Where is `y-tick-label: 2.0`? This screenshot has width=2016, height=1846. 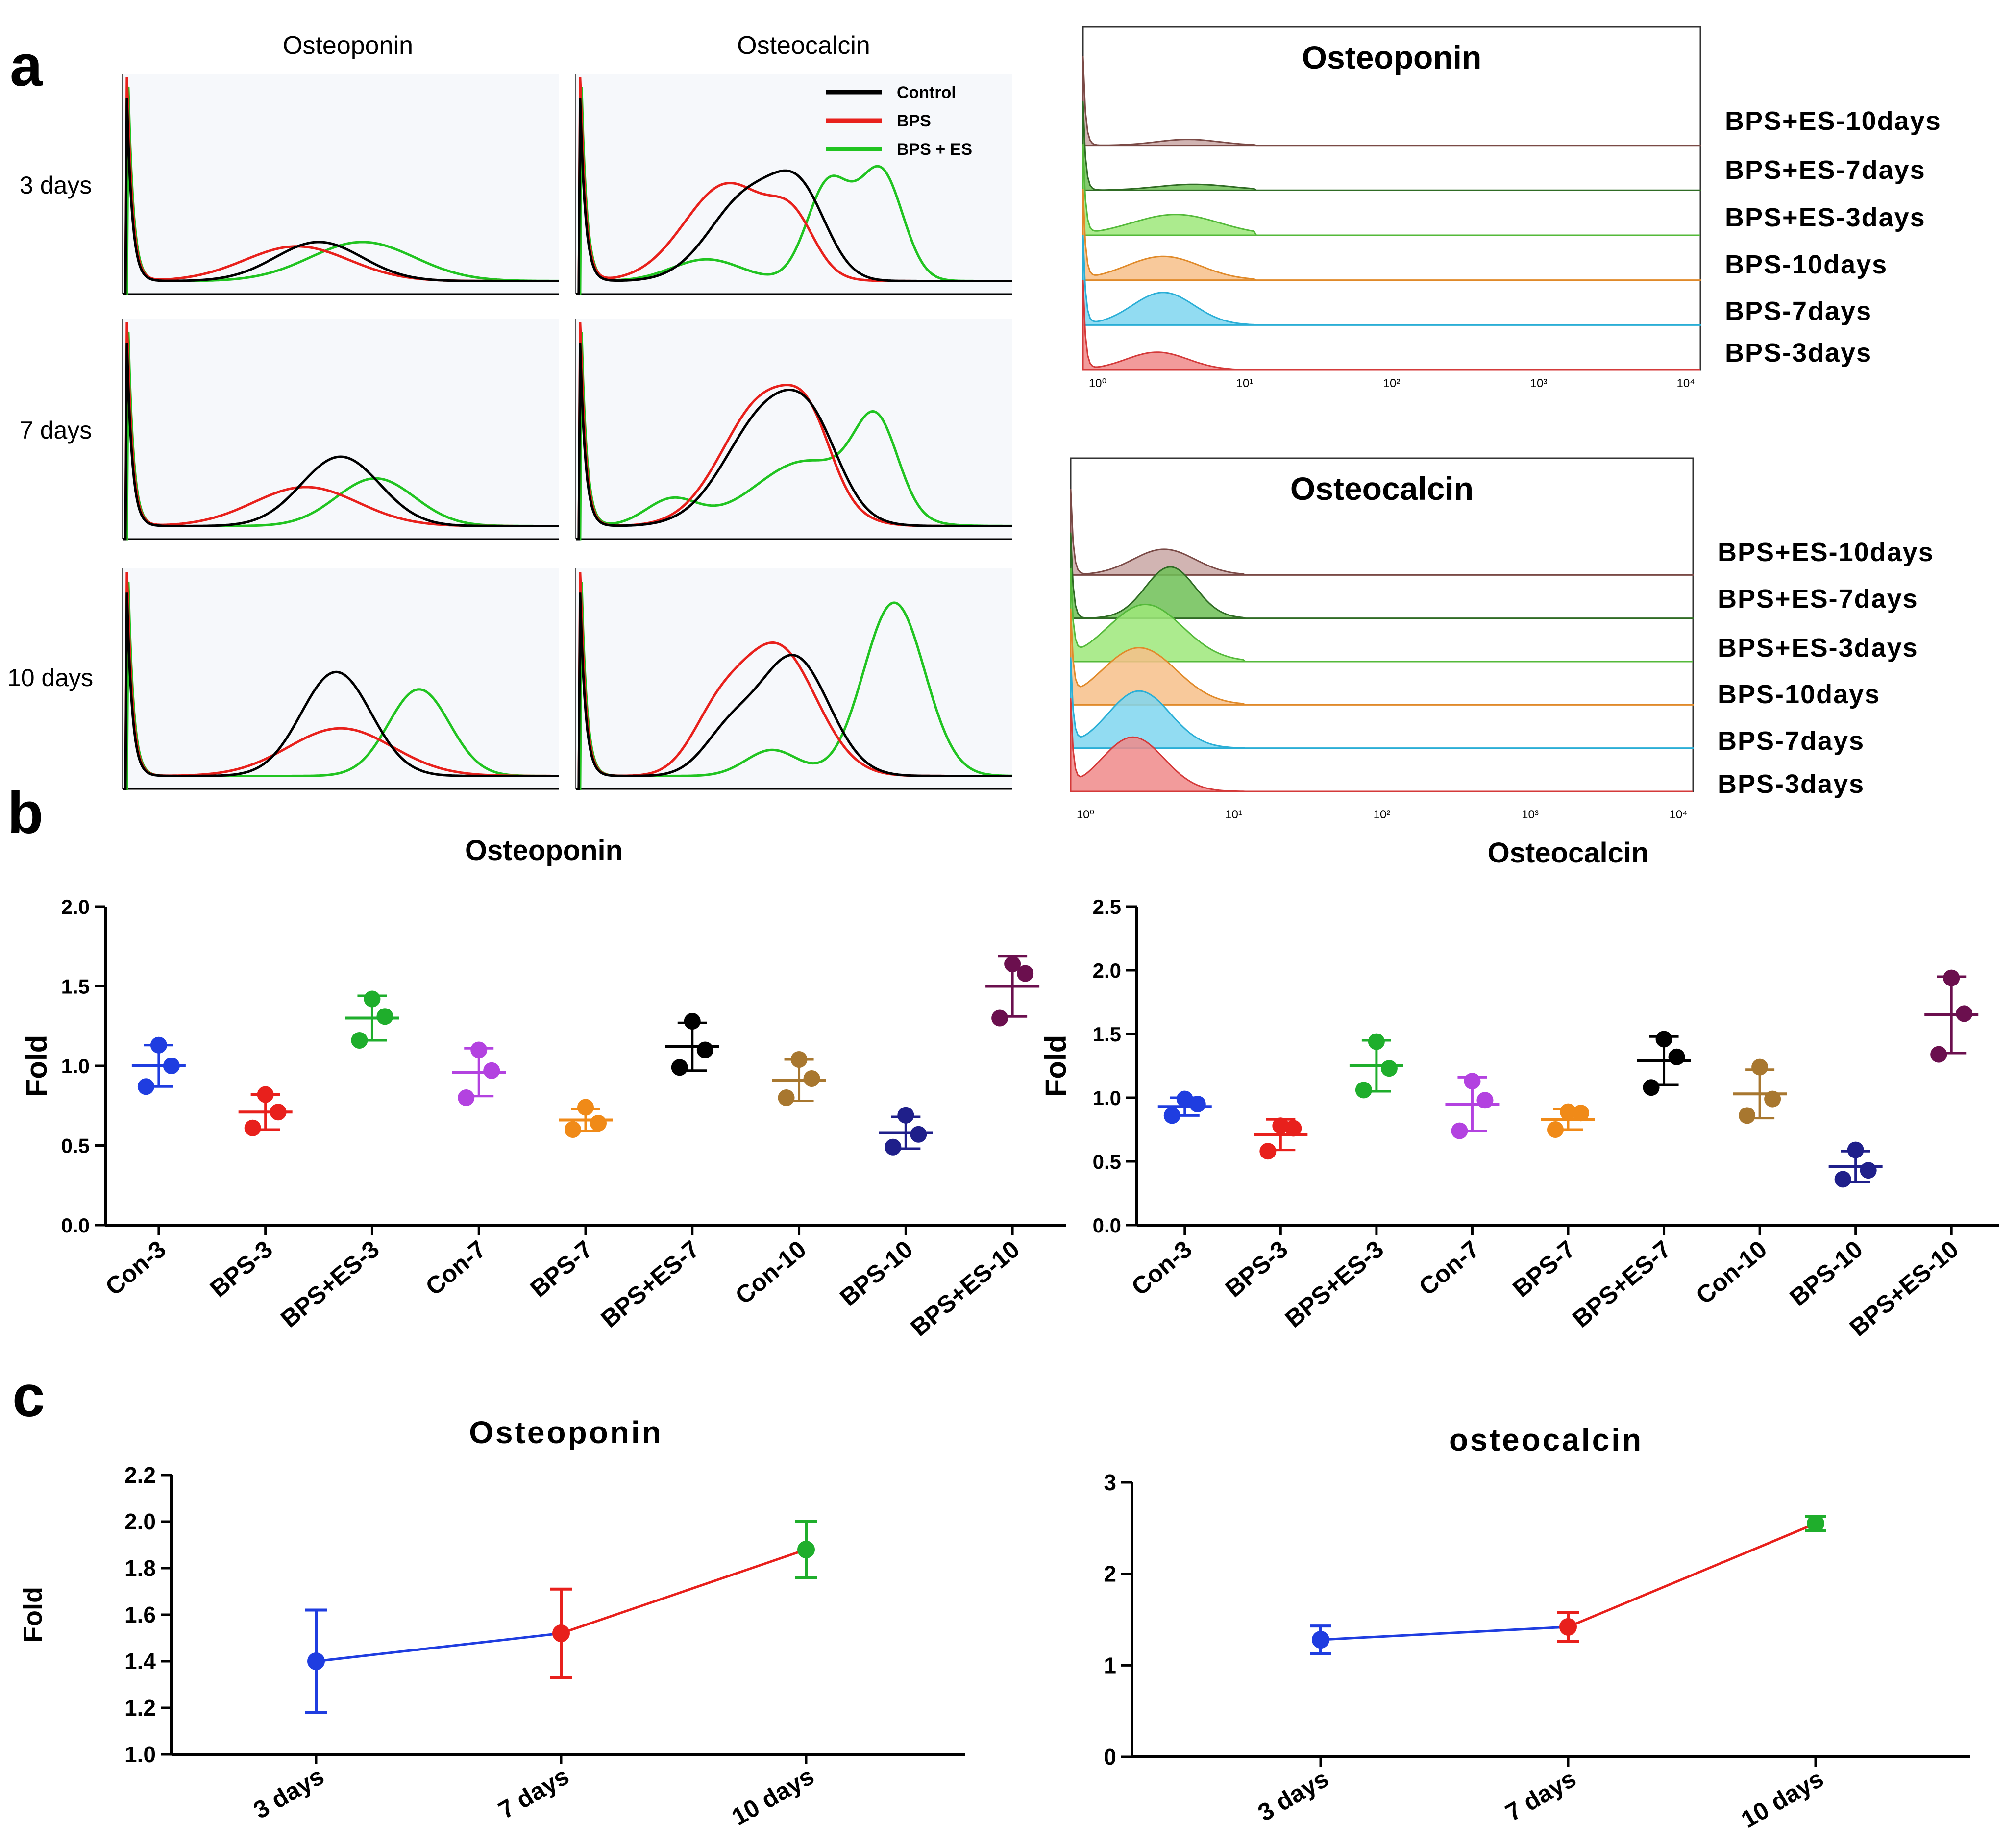
y-tick-label: 2.0 is located at coordinates (1107, 970).